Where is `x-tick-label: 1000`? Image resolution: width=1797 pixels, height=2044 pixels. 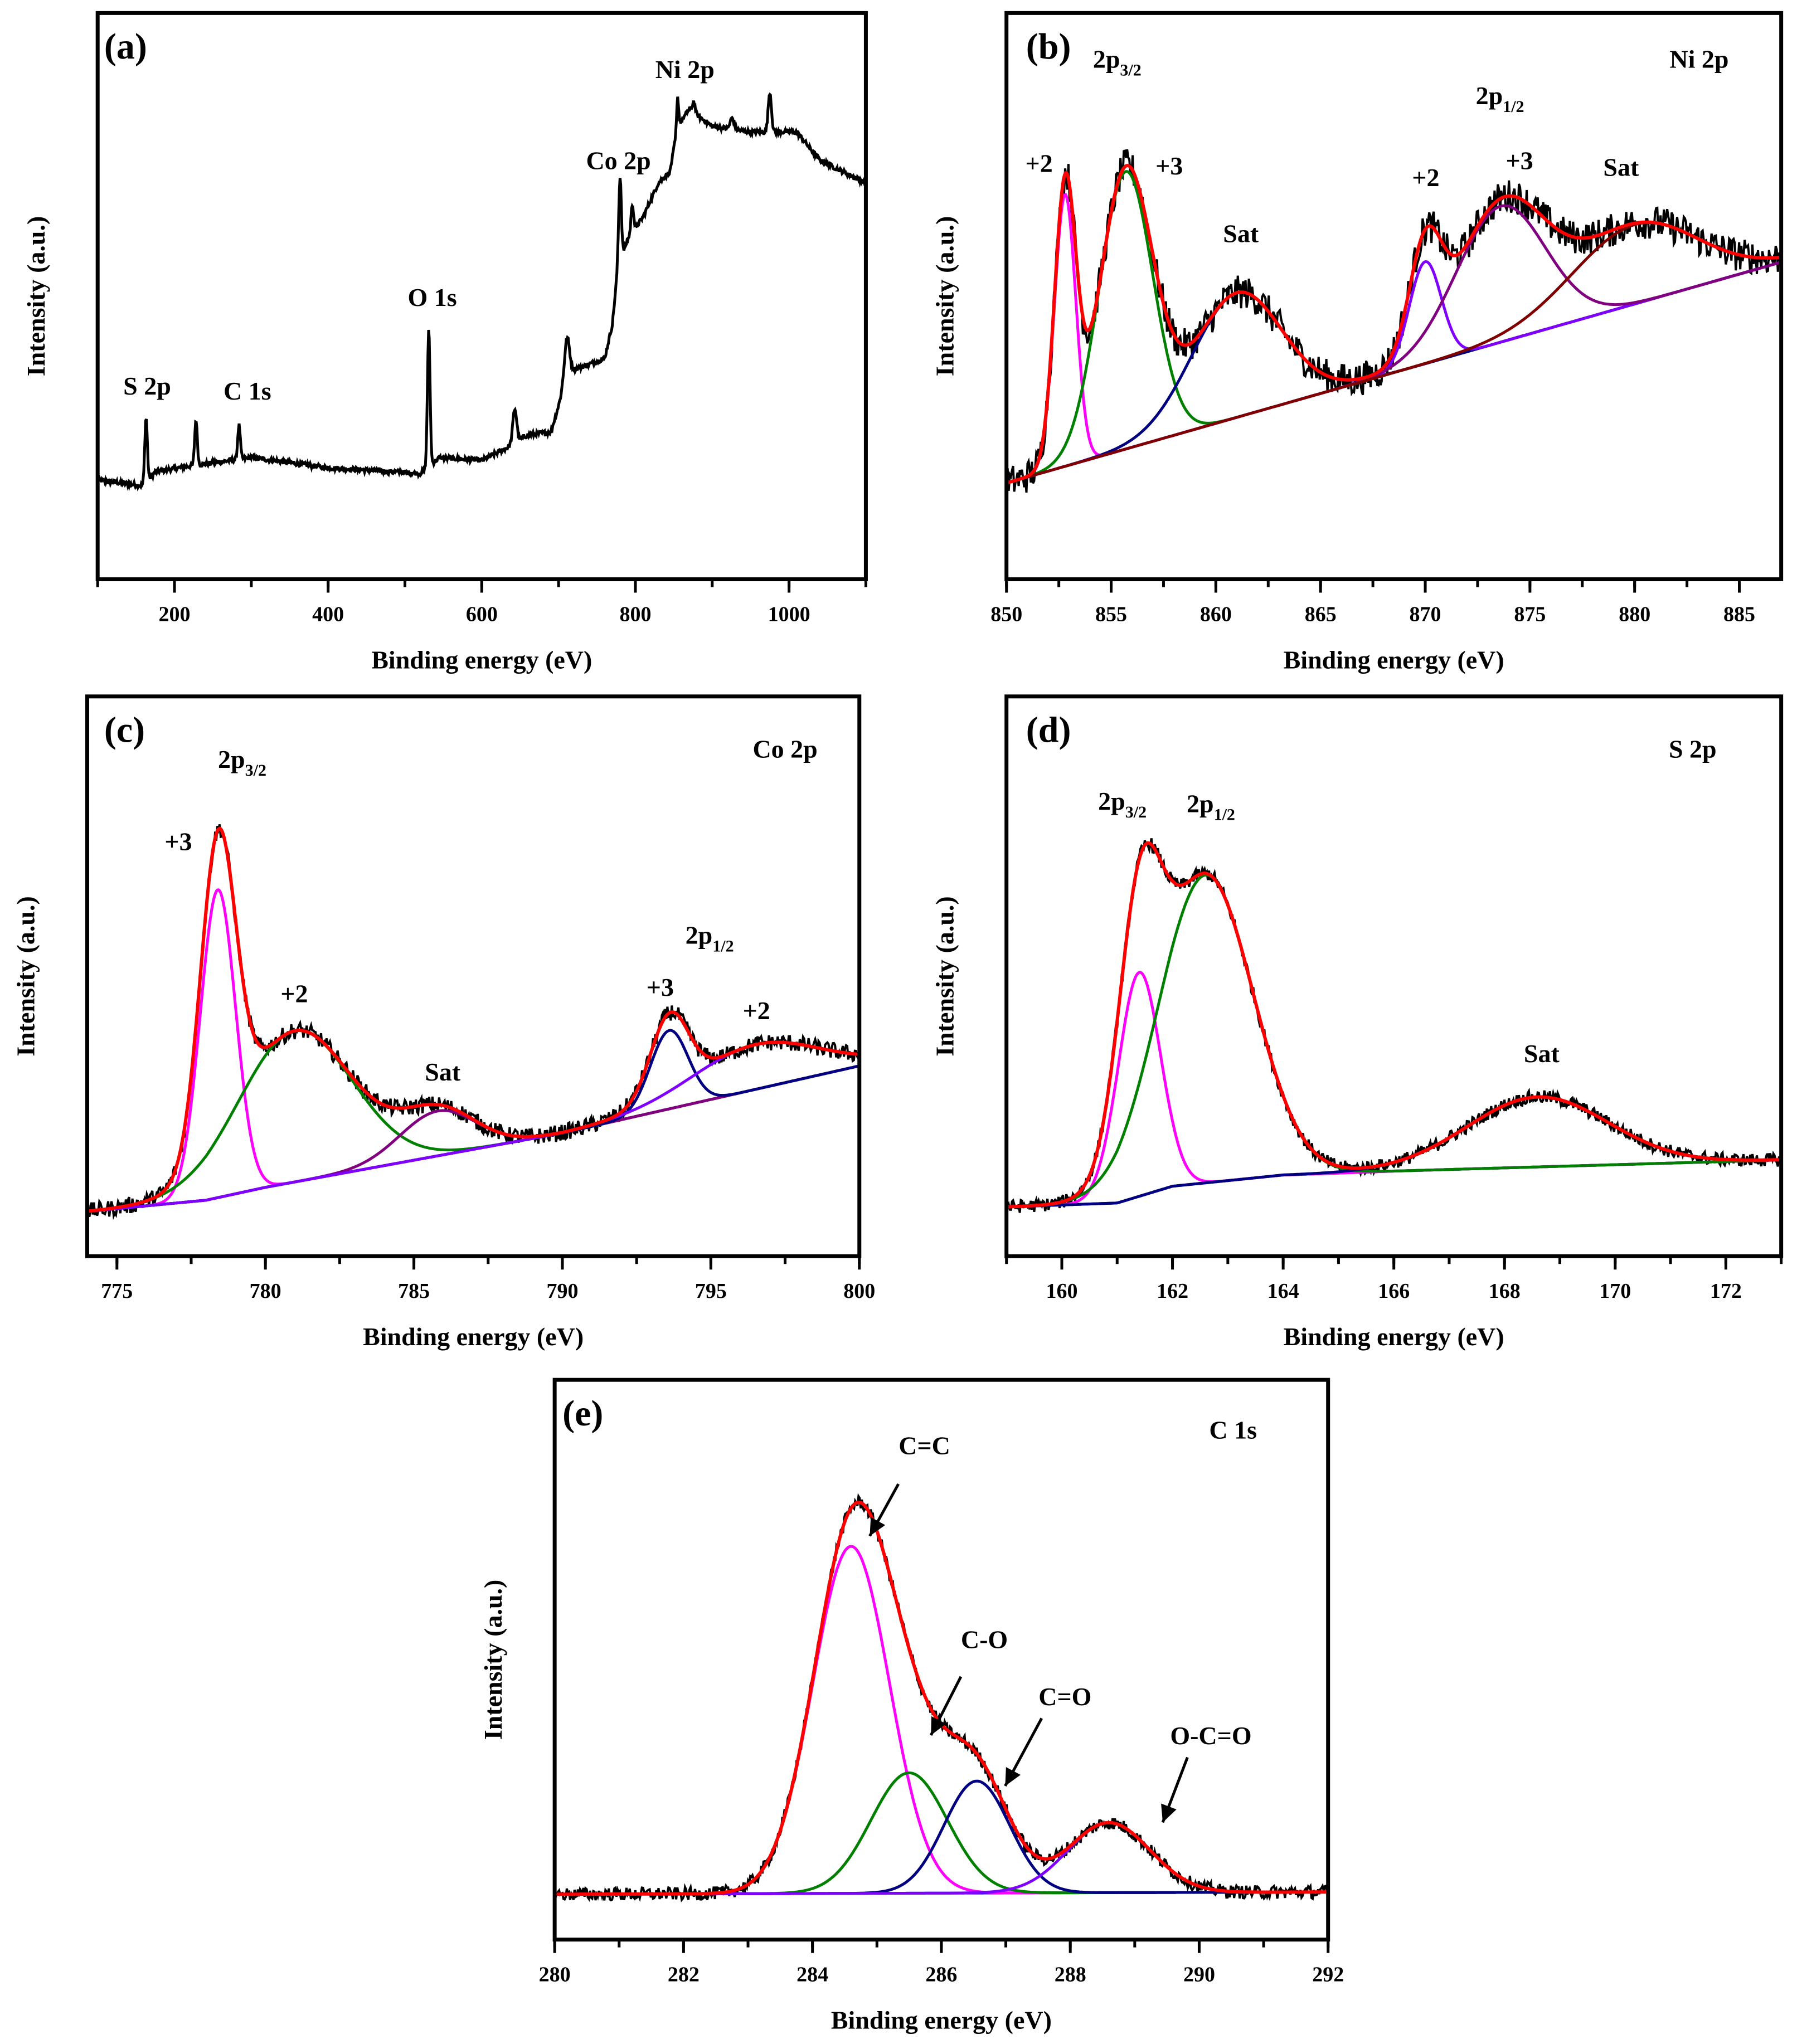 x-tick-label: 1000 is located at coordinates (789, 614).